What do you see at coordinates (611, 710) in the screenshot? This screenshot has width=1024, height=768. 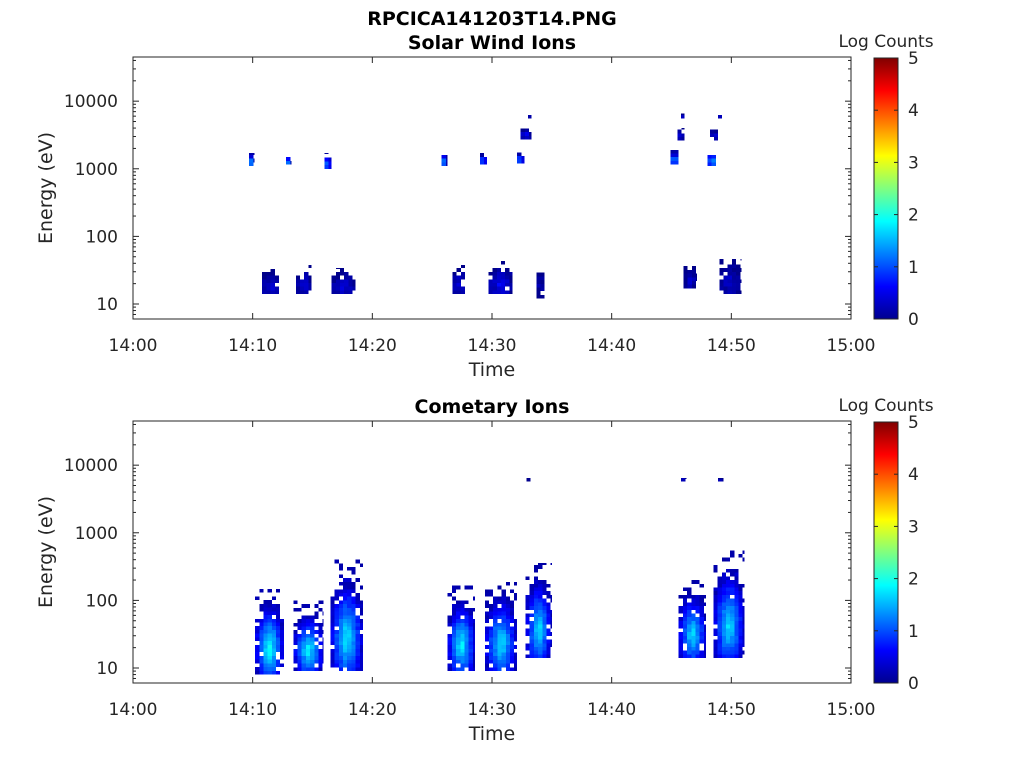 I see `x-tick-label: 14:40` at bounding box center [611, 710].